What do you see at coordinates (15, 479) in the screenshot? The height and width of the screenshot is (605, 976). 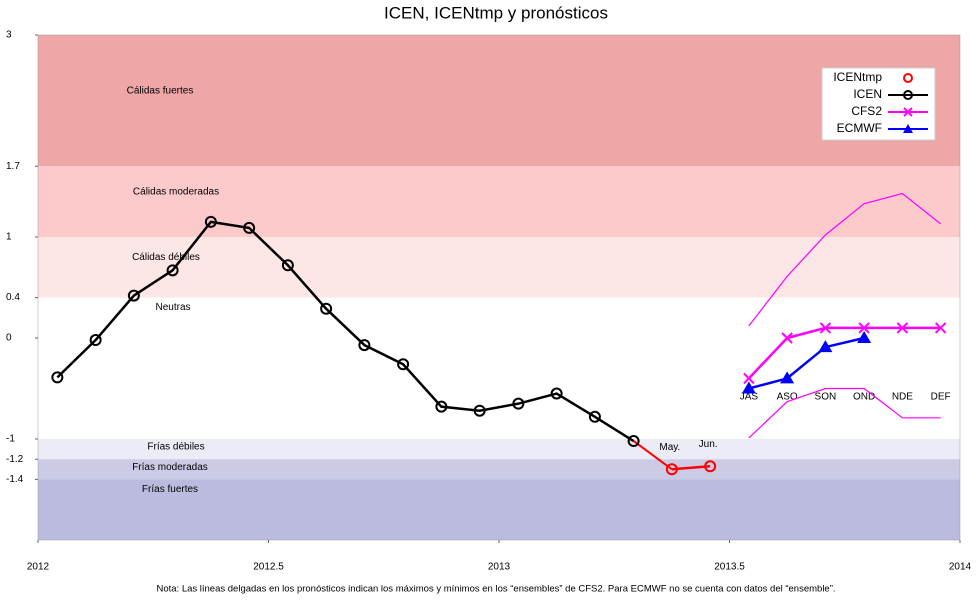 I see `y-tick-label: -1.4` at bounding box center [15, 479].